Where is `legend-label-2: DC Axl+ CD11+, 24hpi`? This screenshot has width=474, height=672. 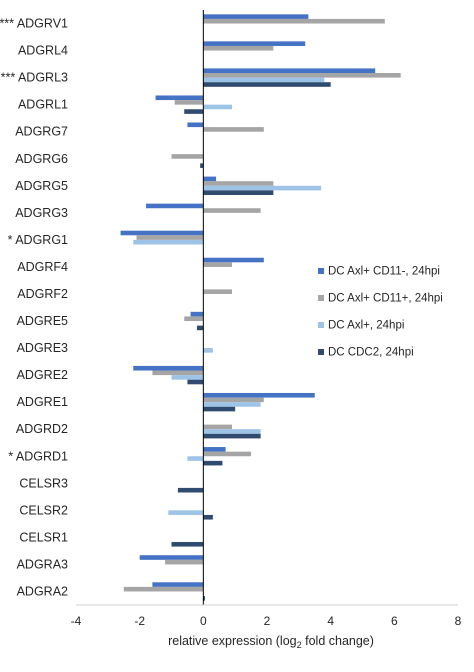
legend-label-2: DC Axl+ CD11+, 24hpi is located at coordinates (385, 299).